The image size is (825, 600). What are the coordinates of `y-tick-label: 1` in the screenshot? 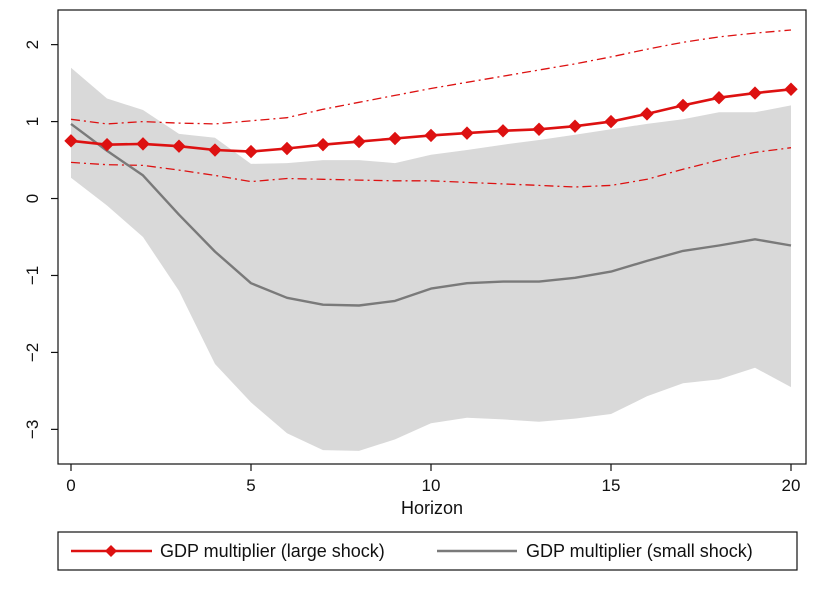 It's located at (32, 121).